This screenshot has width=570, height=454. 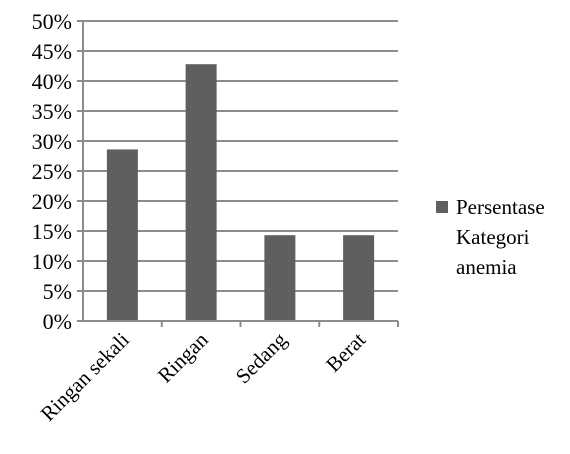 What do you see at coordinates (345, 351) in the screenshot?
I see `x-tick-label: Berat` at bounding box center [345, 351].